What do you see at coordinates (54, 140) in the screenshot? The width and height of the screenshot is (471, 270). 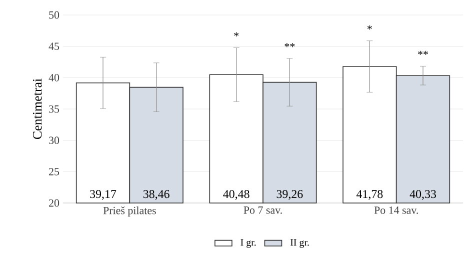 I see `y-tick-label: 30` at bounding box center [54, 140].